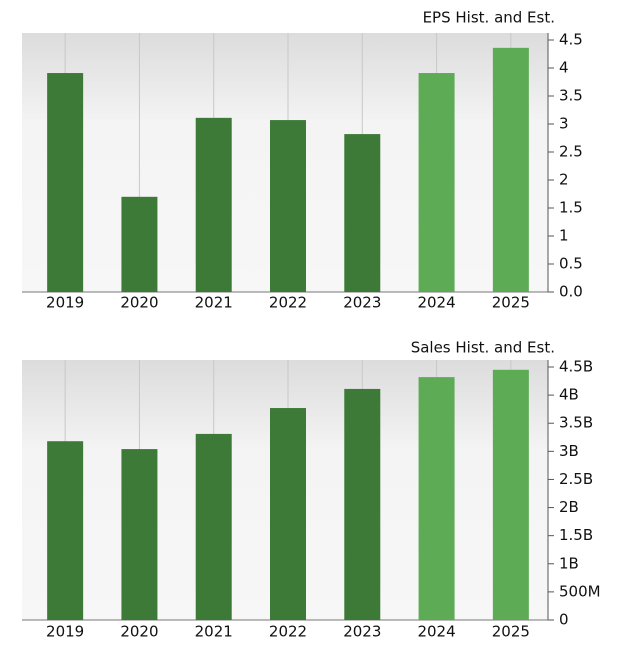 This screenshot has height=647, width=620. Describe the element at coordinates (571, 40) in the screenshot. I see `y-tick-label: 4.5` at that location.